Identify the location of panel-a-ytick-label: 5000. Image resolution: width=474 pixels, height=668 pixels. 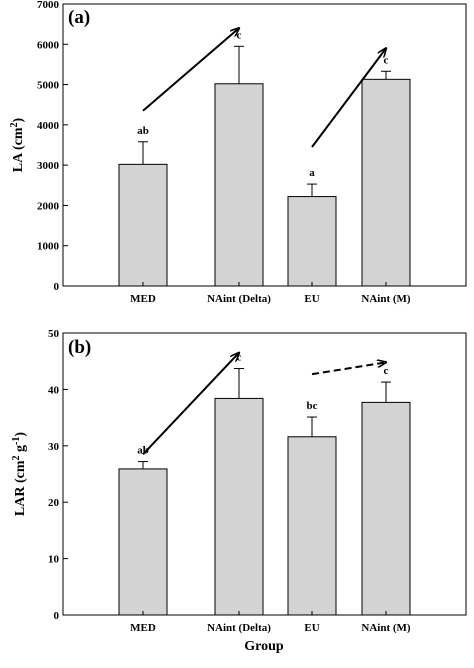
(48, 86).